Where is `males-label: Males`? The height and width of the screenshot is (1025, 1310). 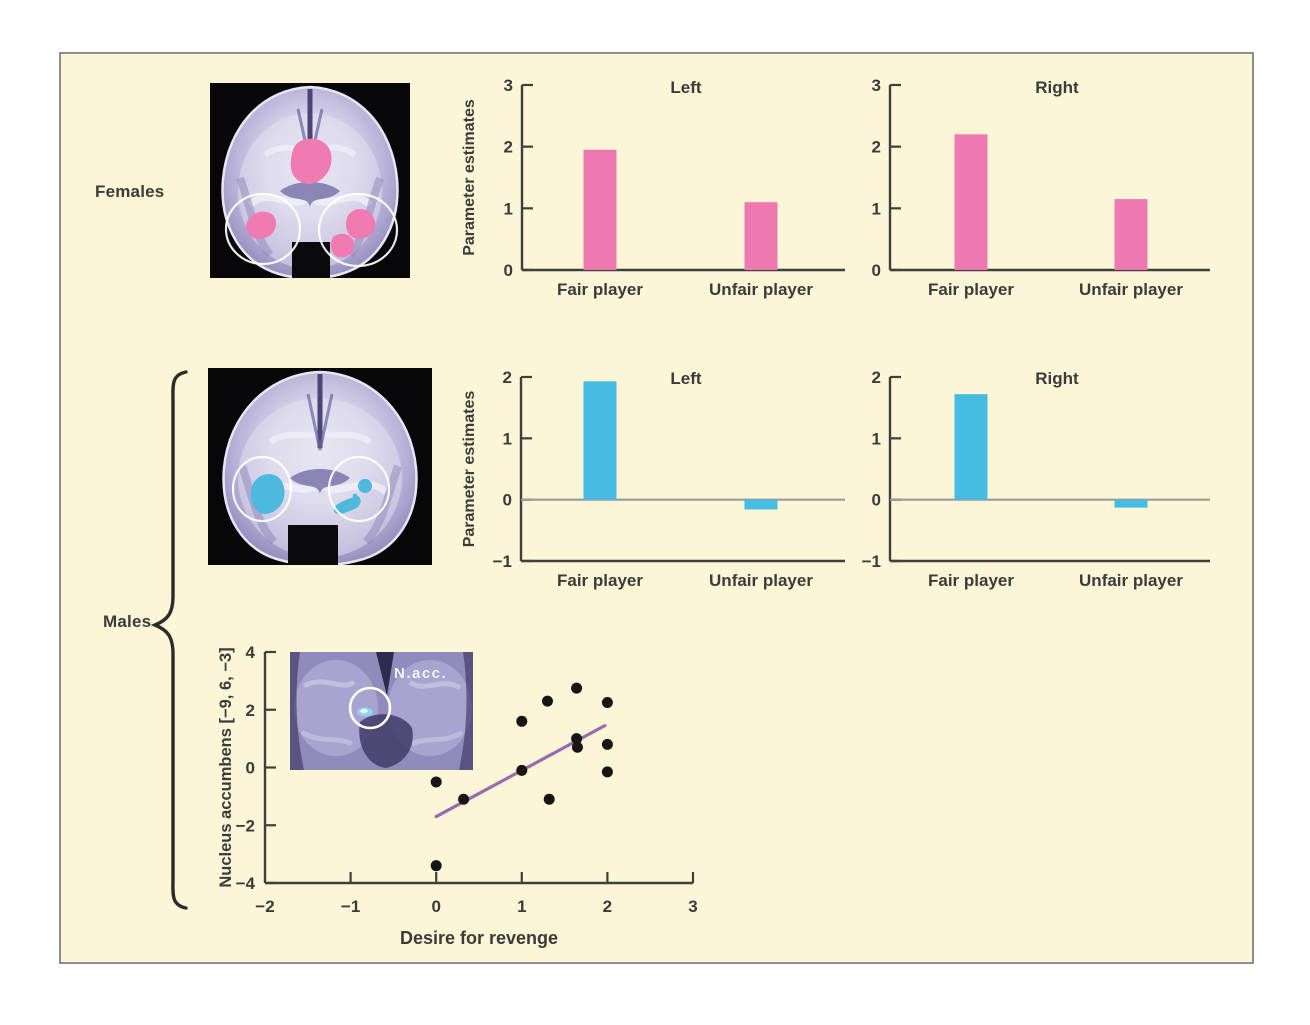 males-label: Males is located at coordinates (127, 621).